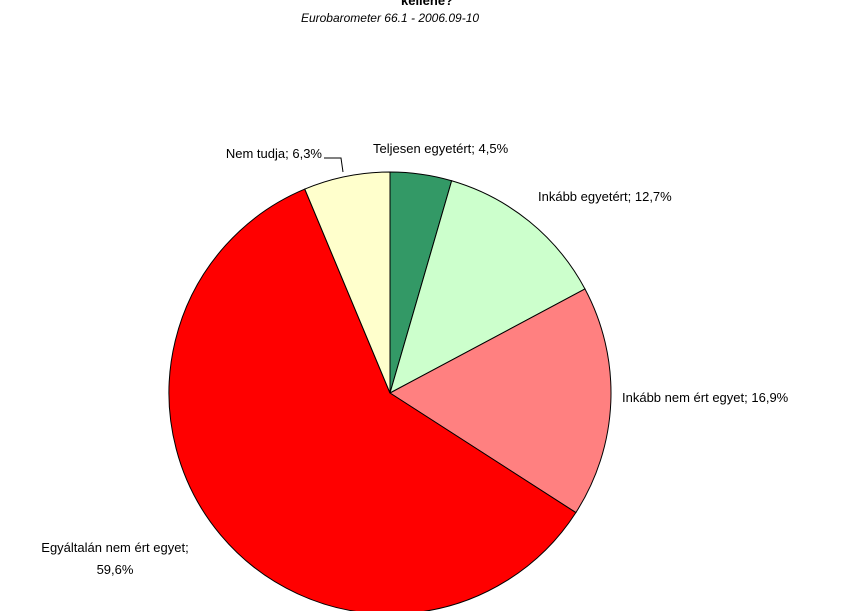 This screenshot has width=854, height=611. I want to click on value-label: 59,6%, so click(115, 569).